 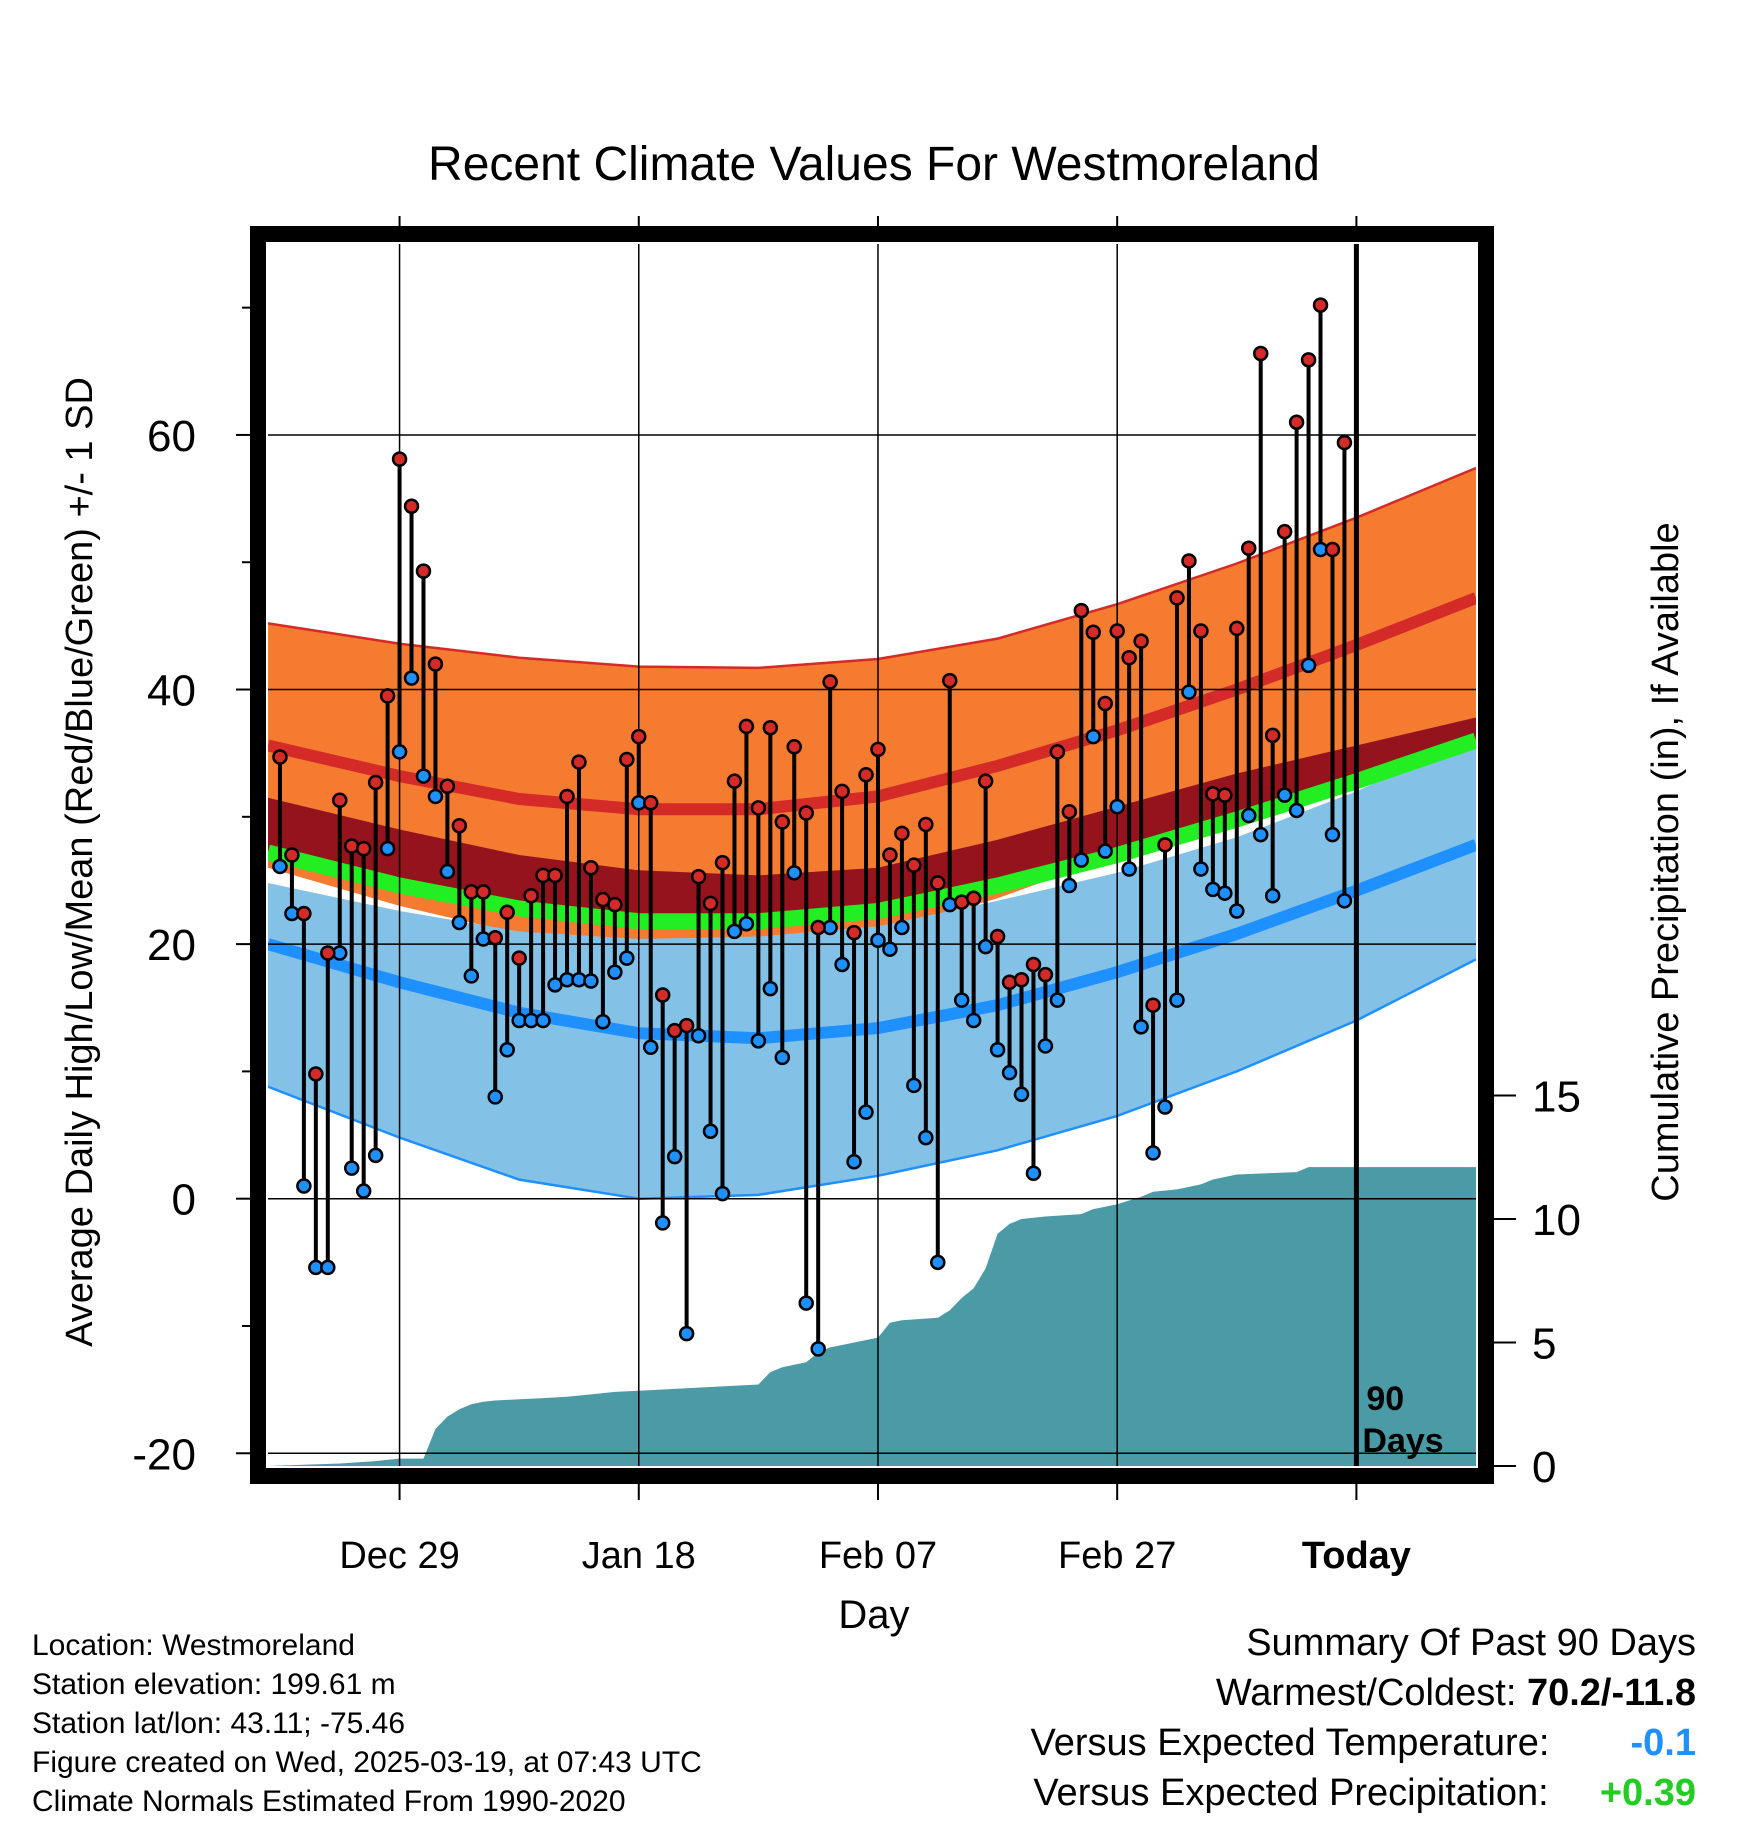 What do you see at coordinates (219, 1723) in the screenshot?
I see `latlon-text: Station lat/lon: 43.11; -75.46` at bounding box center [219, 1723].